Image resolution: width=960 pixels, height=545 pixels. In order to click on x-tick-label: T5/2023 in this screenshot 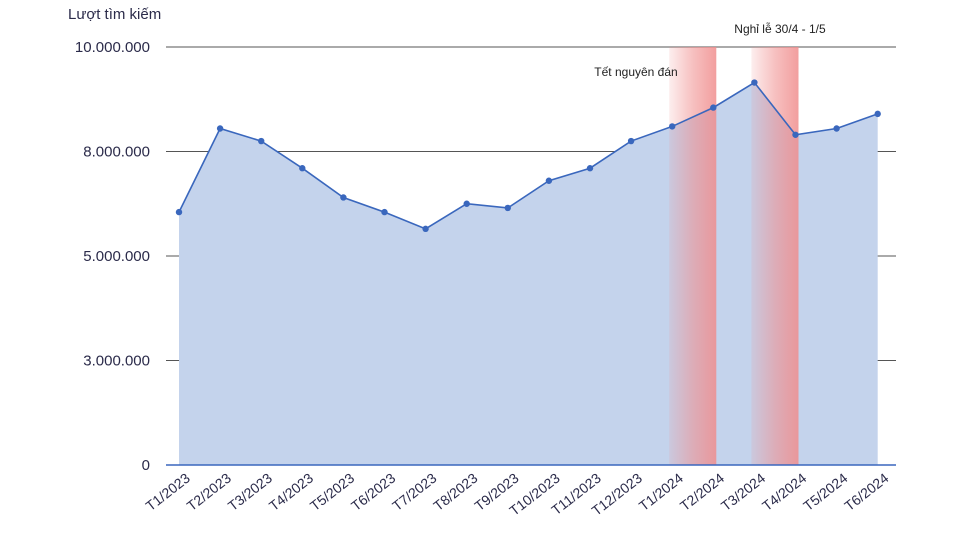, I will do `click(332, 492)`.